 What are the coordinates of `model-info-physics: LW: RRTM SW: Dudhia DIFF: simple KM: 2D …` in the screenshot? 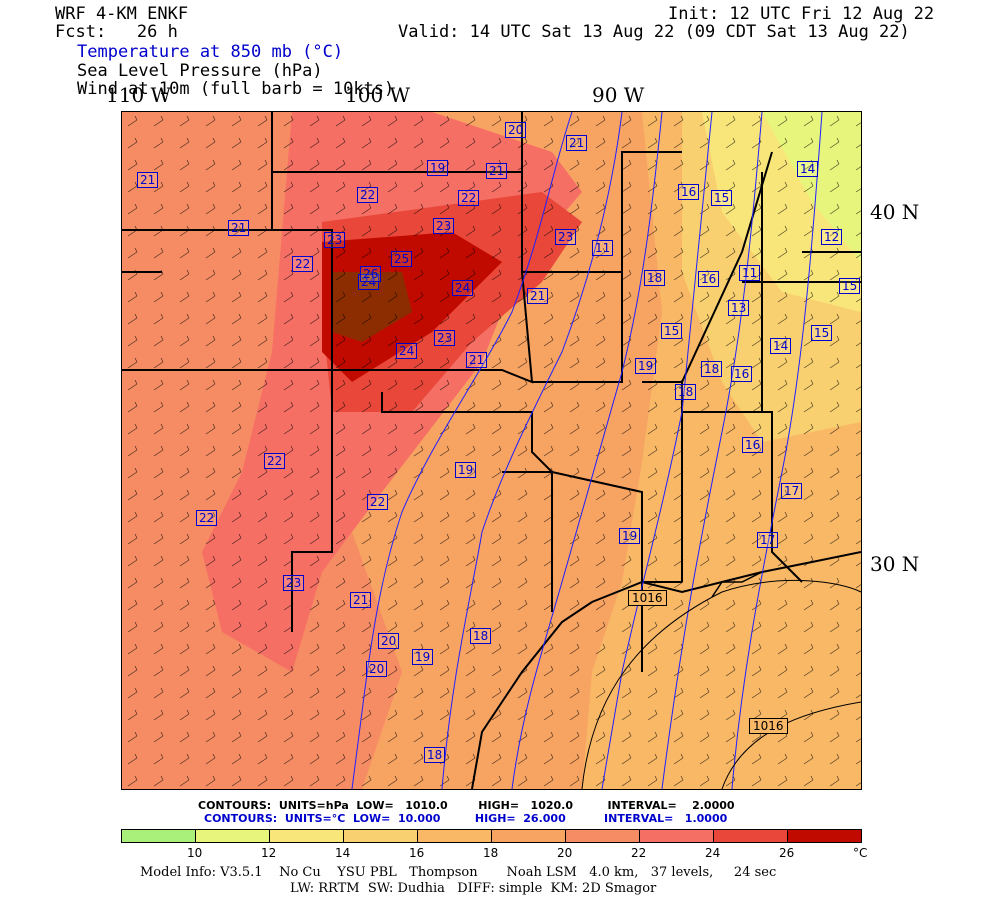 It's located at (473, 888).